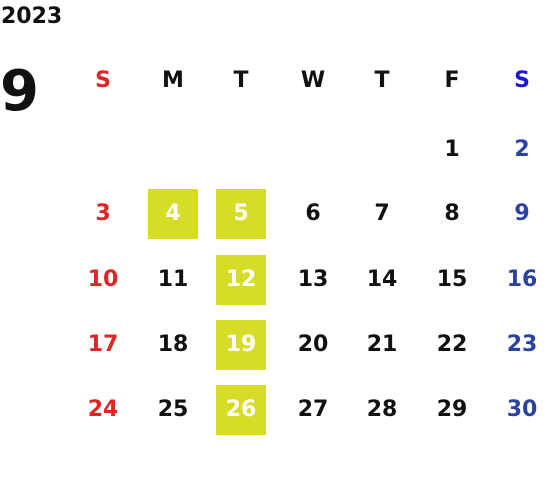  I want to click on day-cell: 10, so click(103, 279).